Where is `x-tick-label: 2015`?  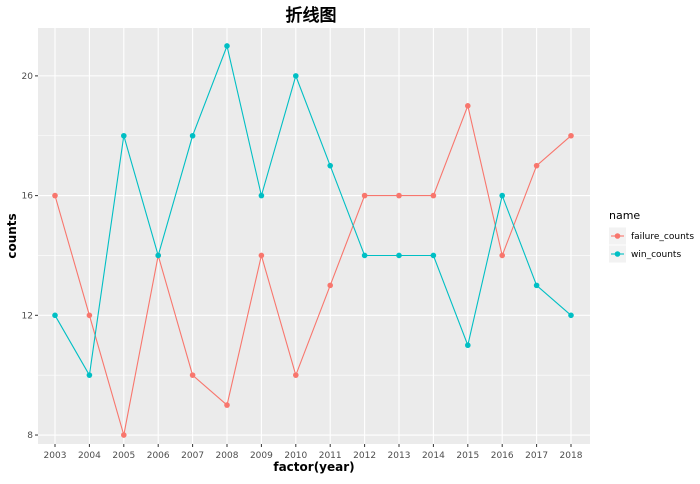 x-tick-label: 2015 is located at coordinates (467, 456).